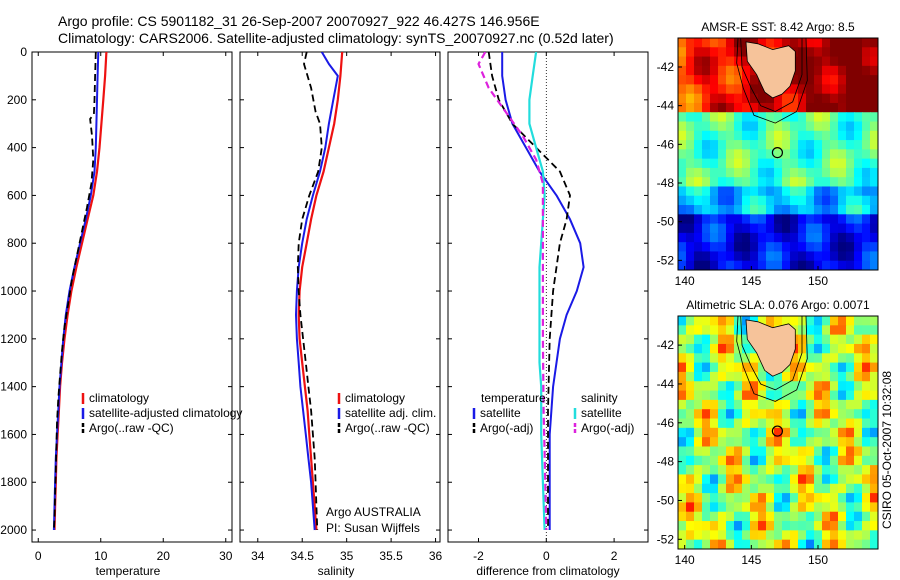  What do you see at coordinates (17, 100) in the screenshot?
I see `y-tick-label: 200` at bounding box center [17, 100].